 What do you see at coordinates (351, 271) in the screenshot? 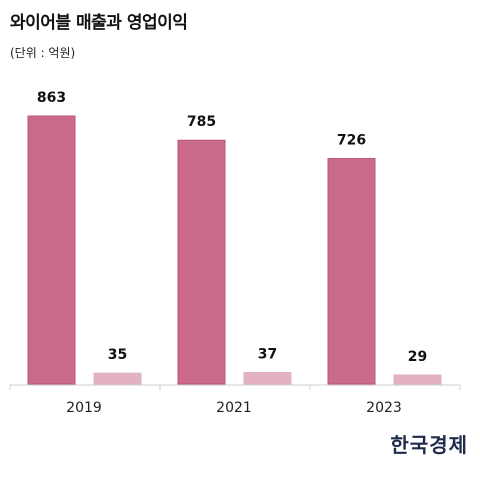
I see `revenue-bar-2023` at bounding box center [351, 271].